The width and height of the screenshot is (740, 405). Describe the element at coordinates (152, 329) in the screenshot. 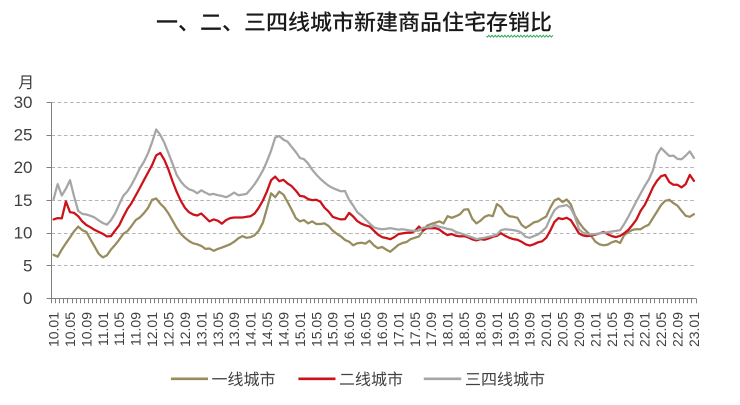

I see `svg-text: 12.01` at that location.